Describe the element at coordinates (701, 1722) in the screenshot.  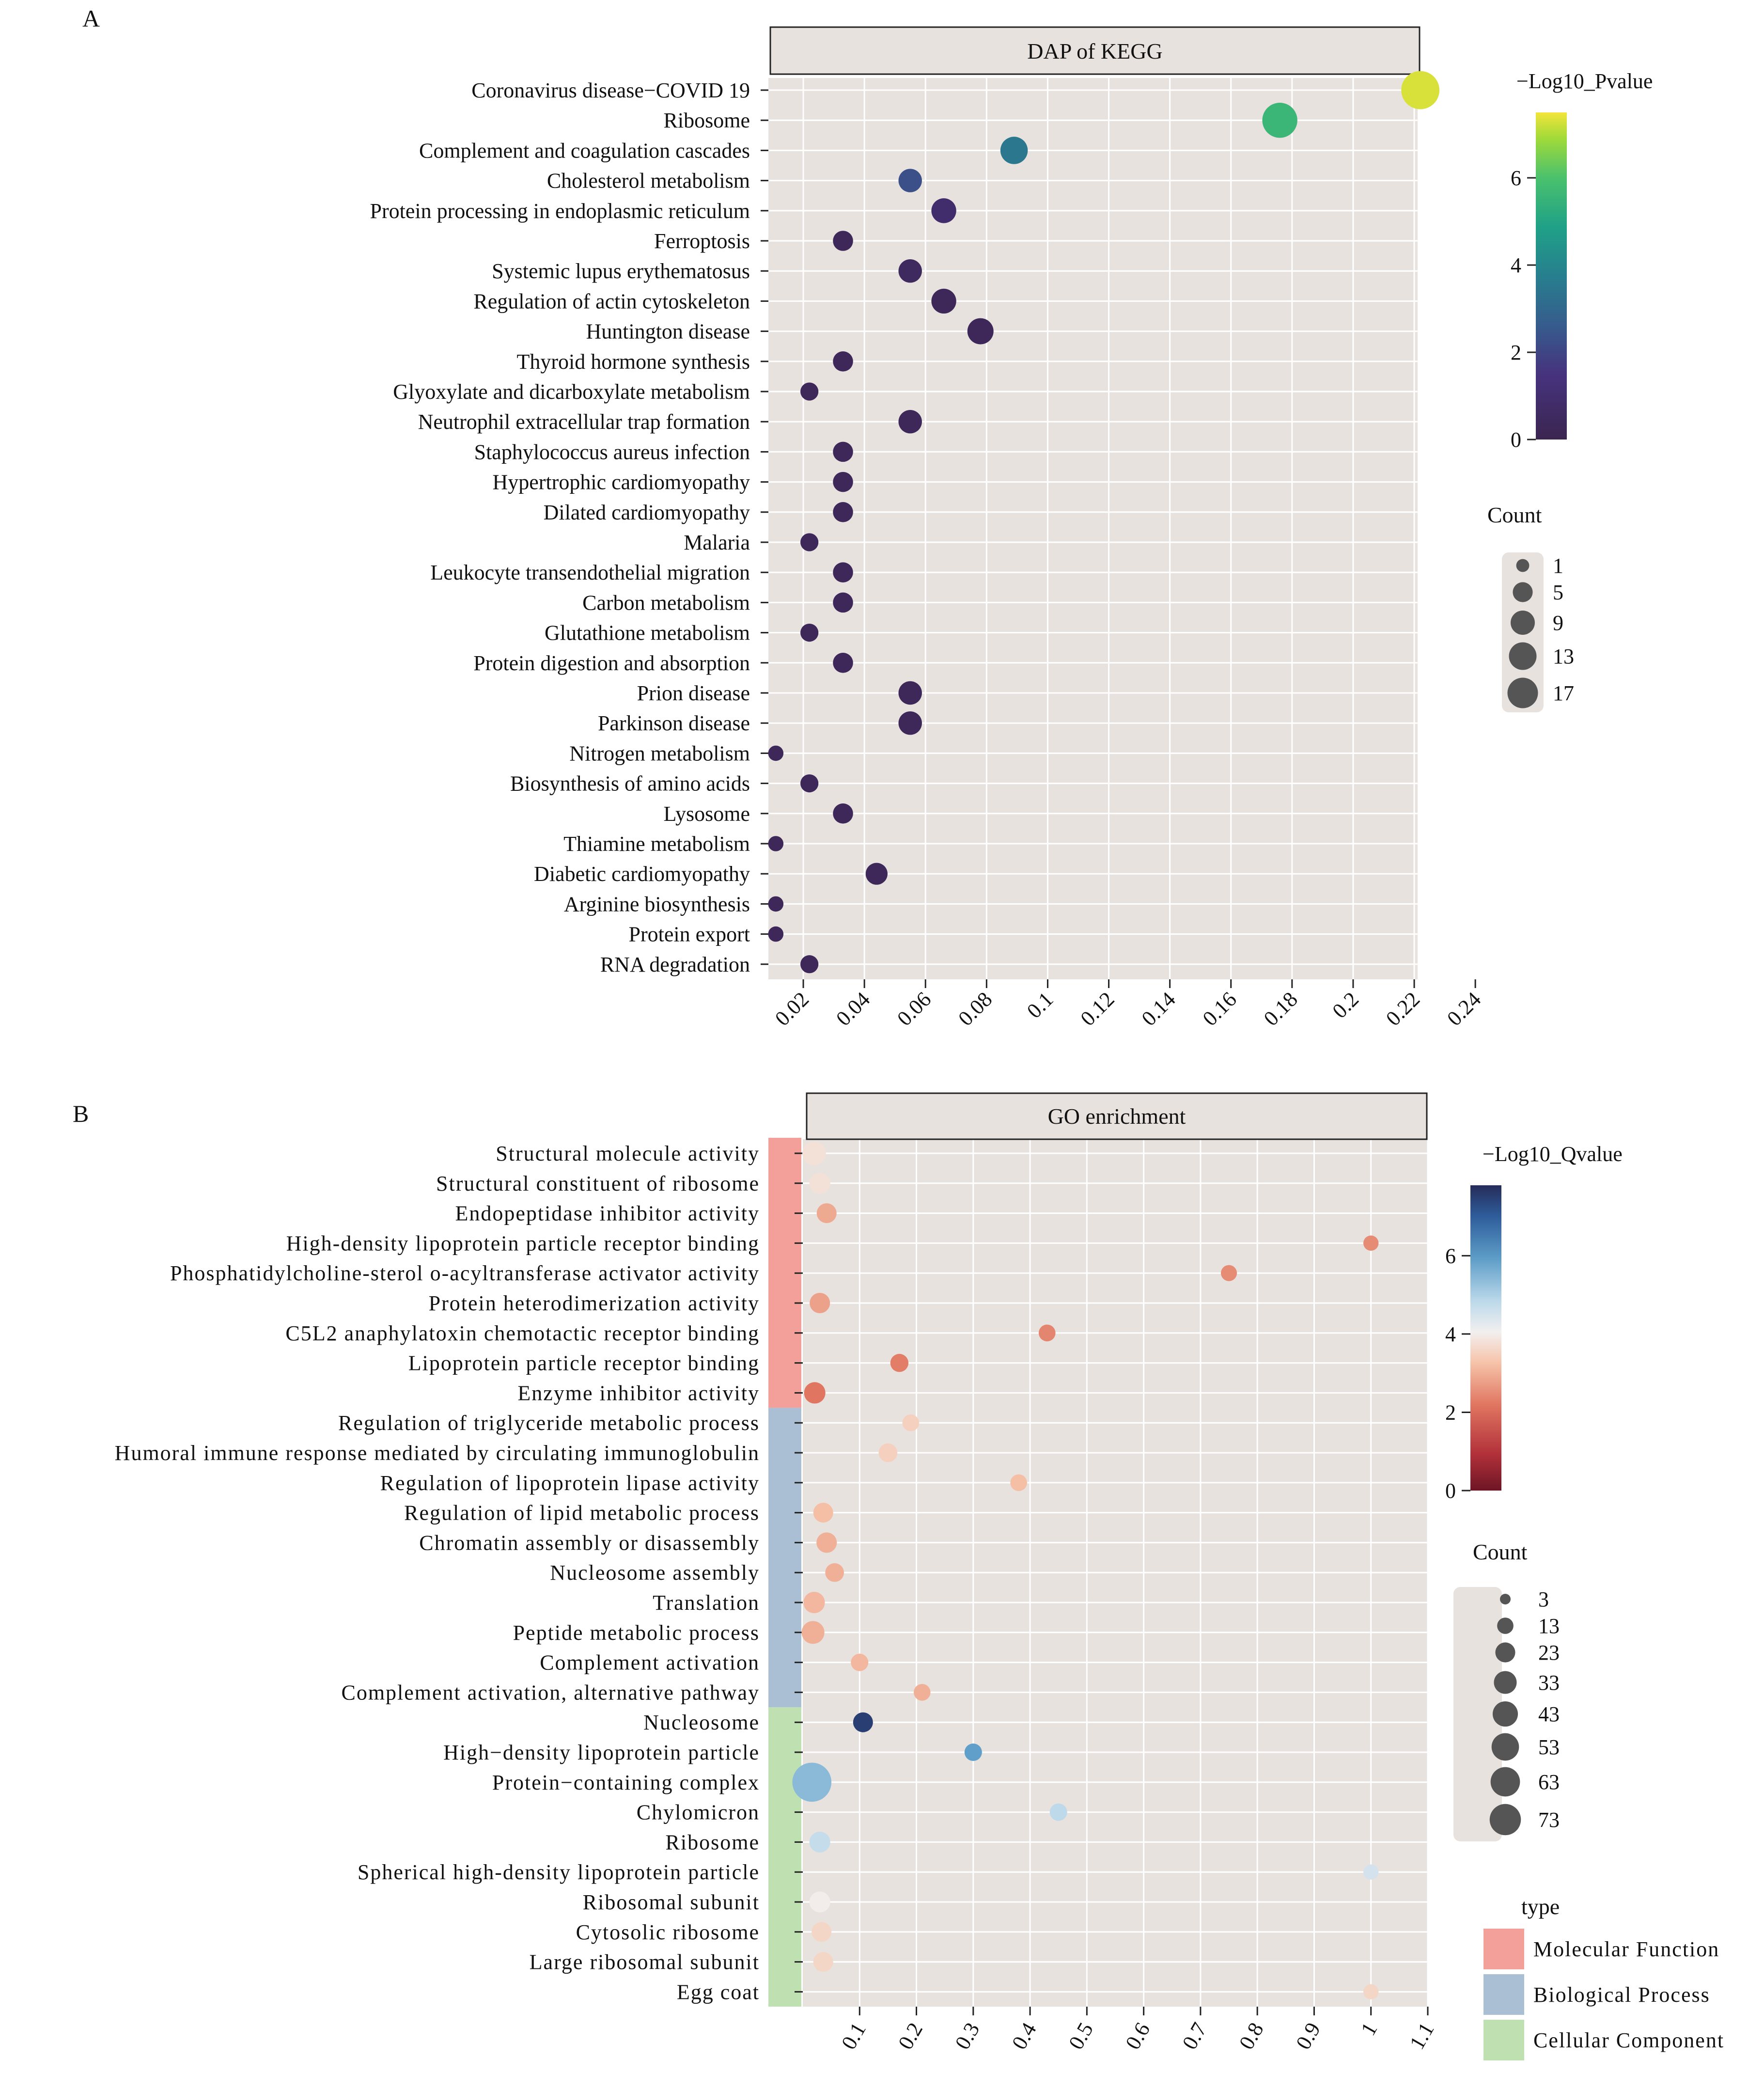
I see `y-tick-label: Nucleosome` at that location.